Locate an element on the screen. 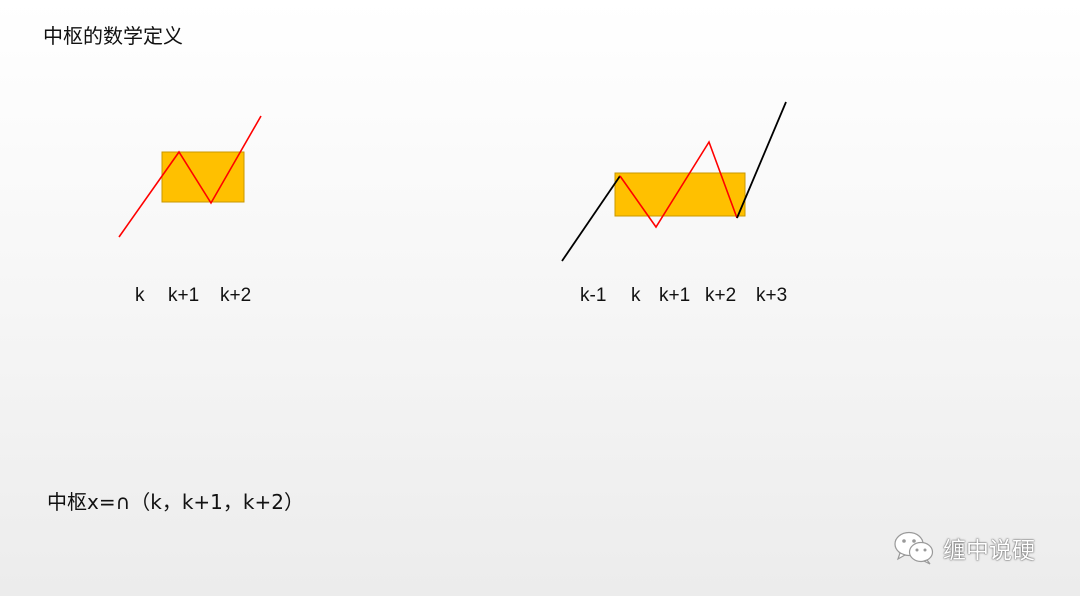 This screenshot has height=596, width=1080. right-black-entry-line is located at coordinates (591, 218).